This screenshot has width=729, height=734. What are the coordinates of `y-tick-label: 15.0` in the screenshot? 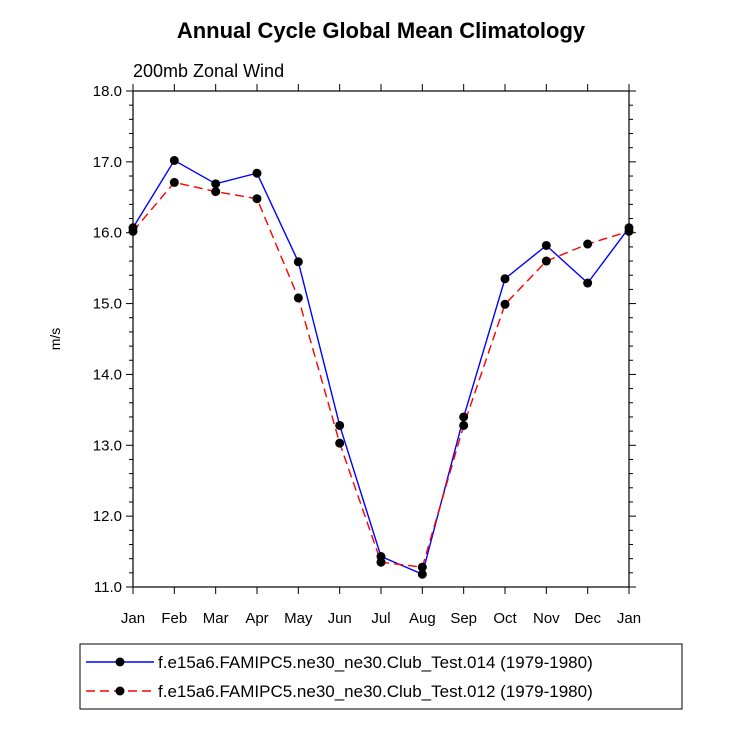 It's located at (107, 304).